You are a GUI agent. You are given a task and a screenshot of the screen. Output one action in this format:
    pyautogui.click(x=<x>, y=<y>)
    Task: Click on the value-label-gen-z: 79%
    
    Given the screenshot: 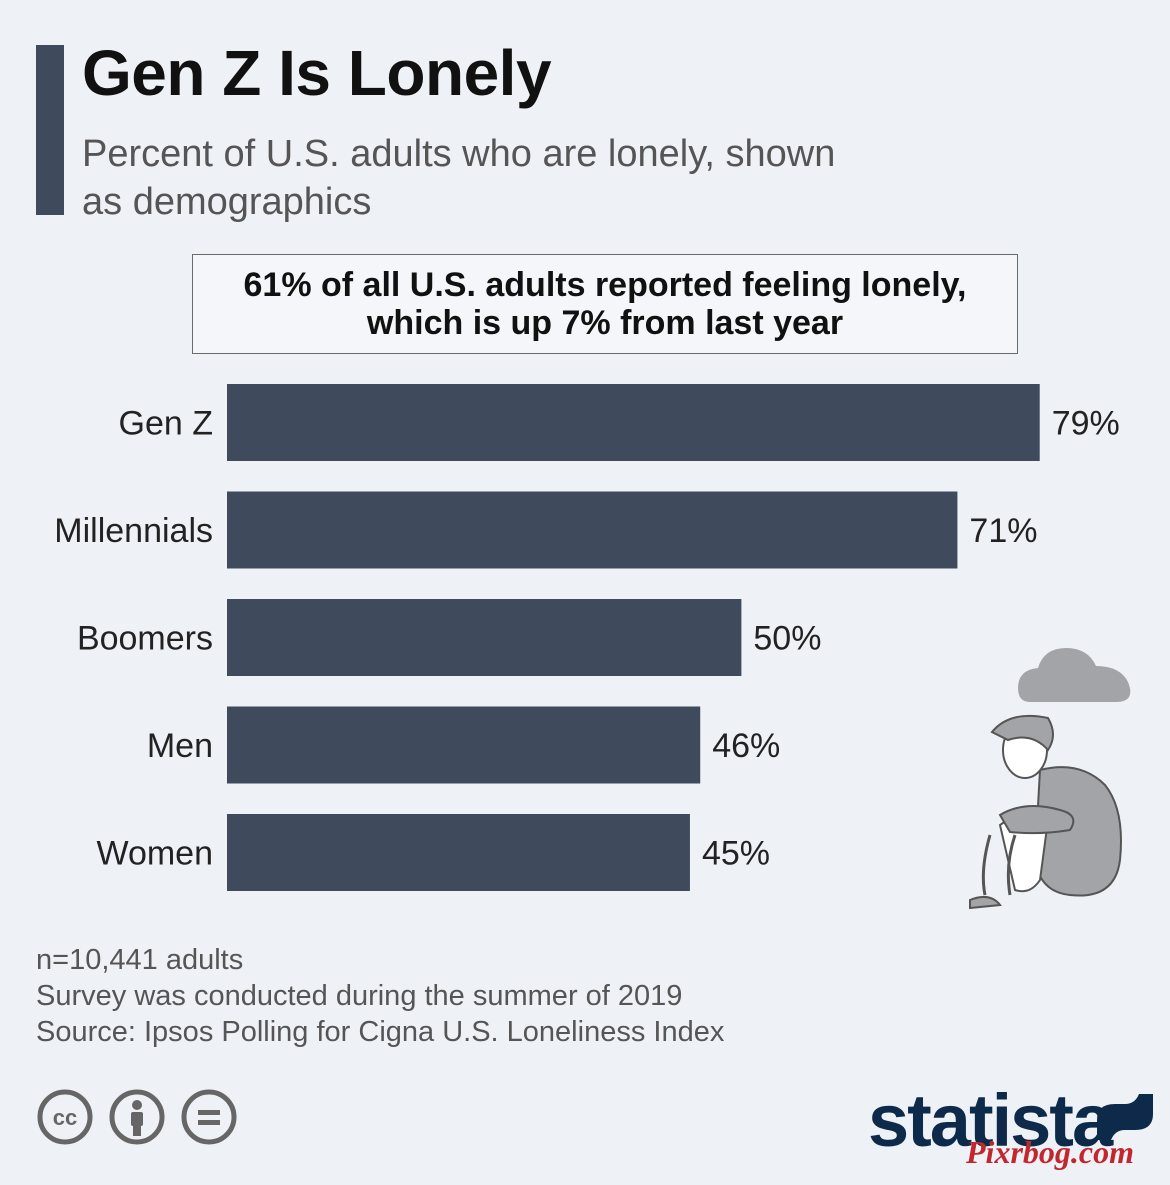 What is the action you would take?
    pyautogui.click(x=1086, y=424)
    